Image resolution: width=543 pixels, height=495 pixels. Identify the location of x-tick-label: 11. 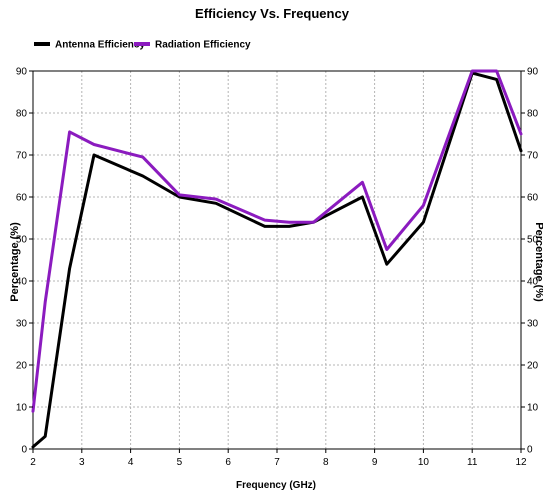
(472, 462).